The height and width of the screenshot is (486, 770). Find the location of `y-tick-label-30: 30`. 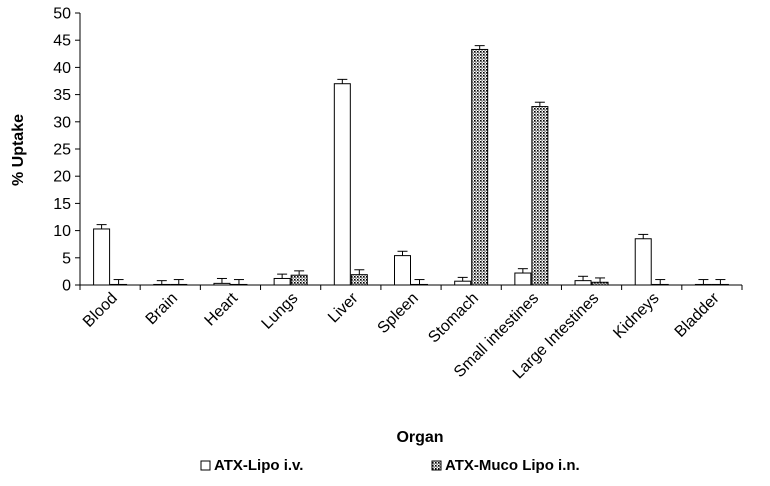

y-tick-label-30: 30 is located at coordinates (62, 122).